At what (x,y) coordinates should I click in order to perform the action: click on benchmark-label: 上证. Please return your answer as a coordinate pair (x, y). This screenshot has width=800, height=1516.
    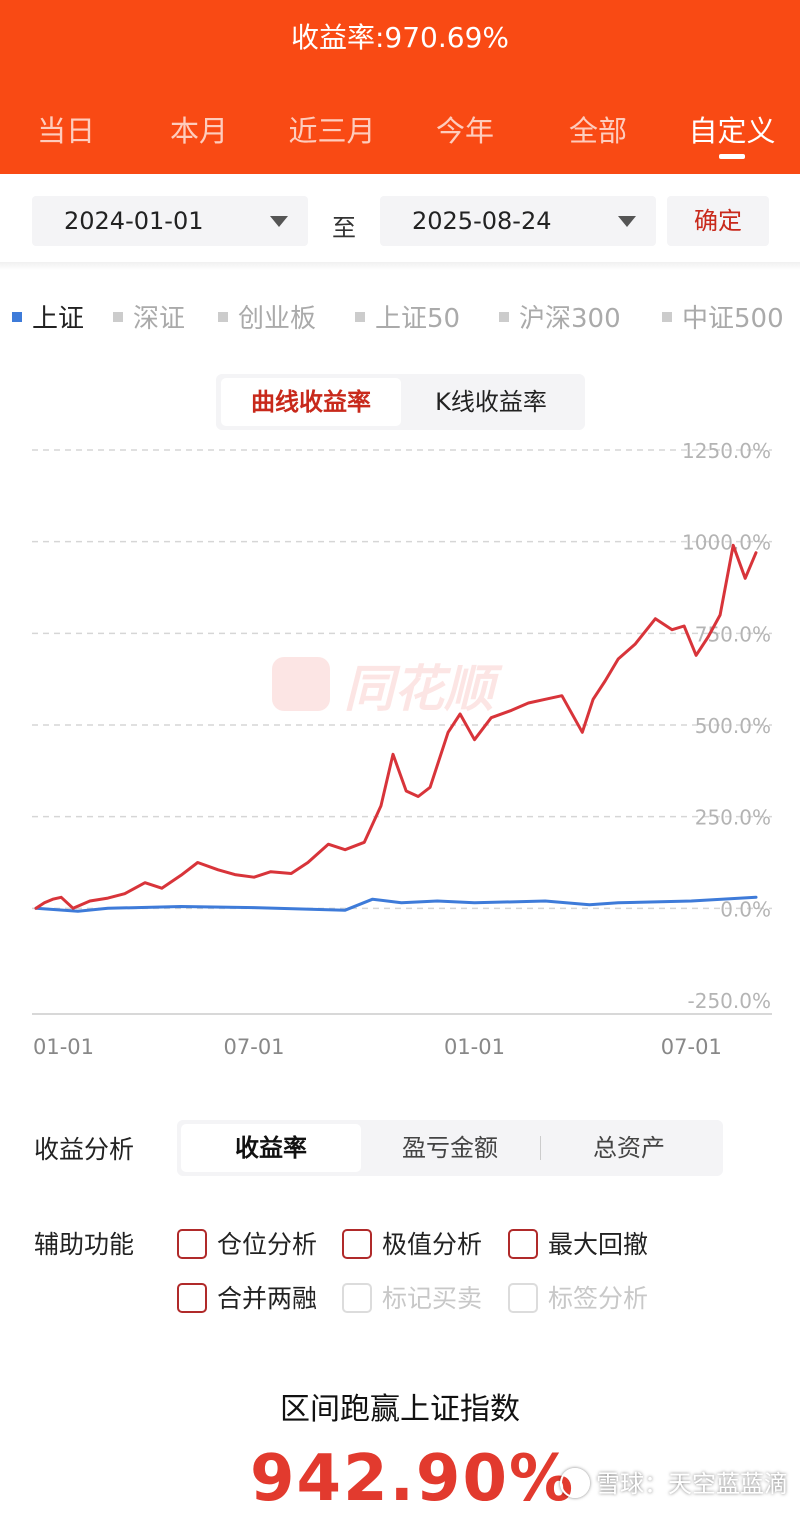
    Looking at the image, I should click on (58, 319).